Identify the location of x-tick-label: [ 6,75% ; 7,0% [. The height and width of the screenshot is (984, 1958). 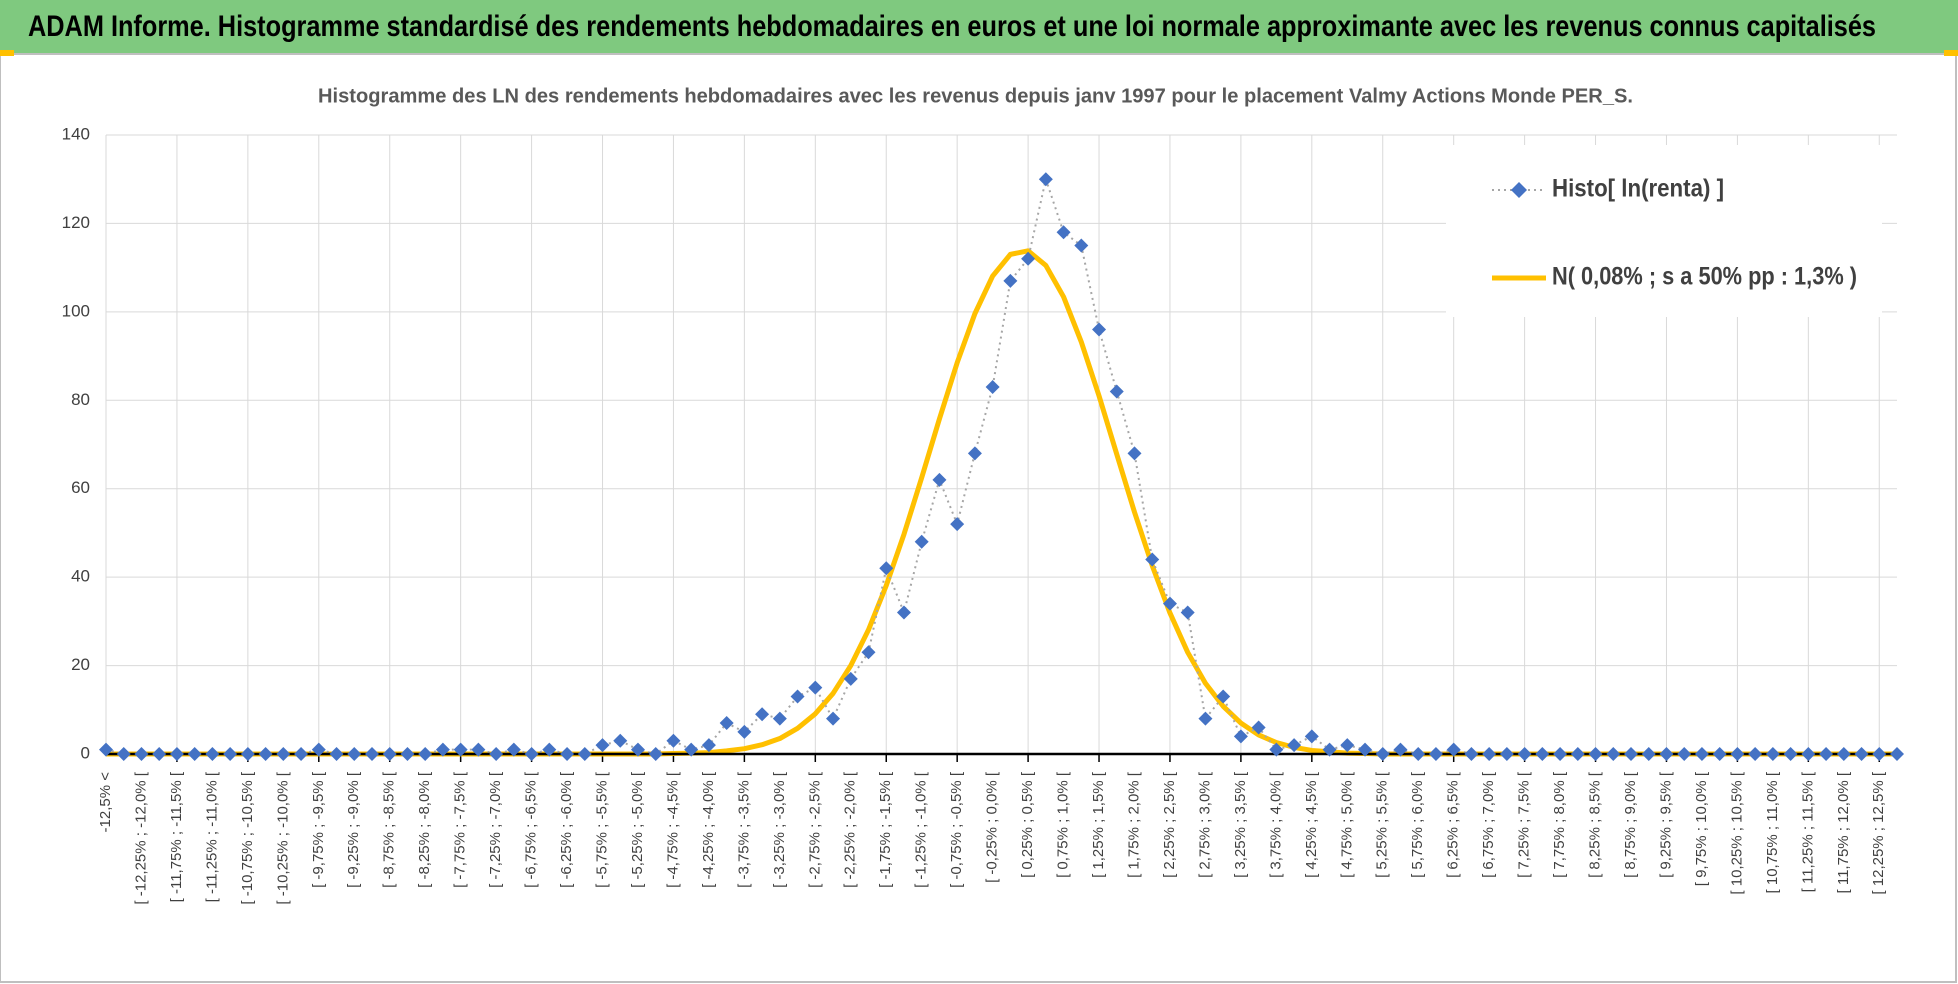
(1488, 824).